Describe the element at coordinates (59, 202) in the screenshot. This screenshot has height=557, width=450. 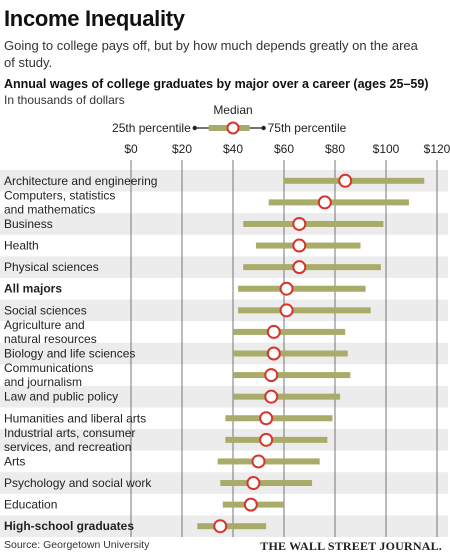
I see `category-label: Computers, statistics and mathematics` at that location.